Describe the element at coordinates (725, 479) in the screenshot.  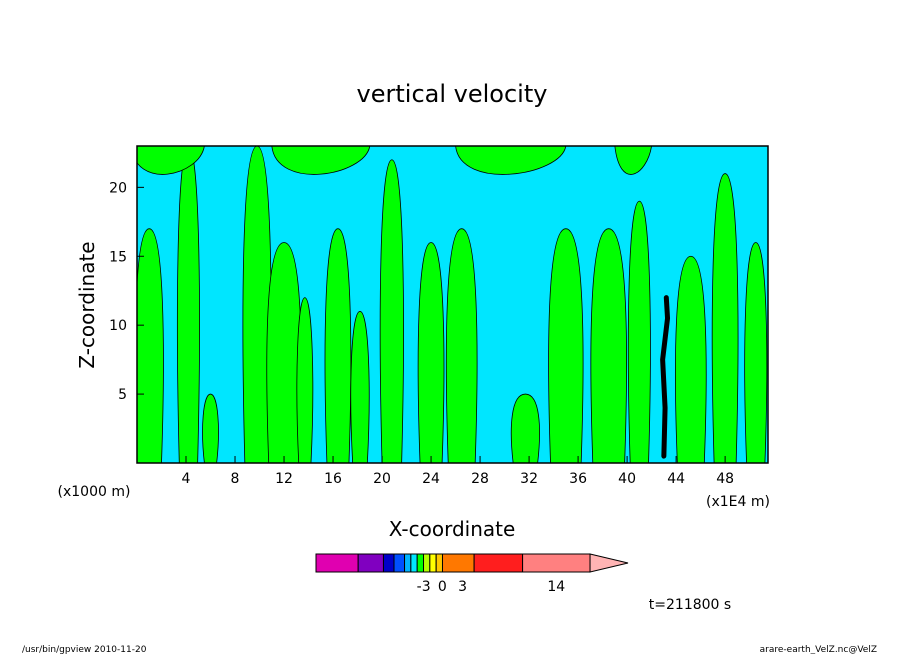
I see `x-tick-label: 48` at that location.